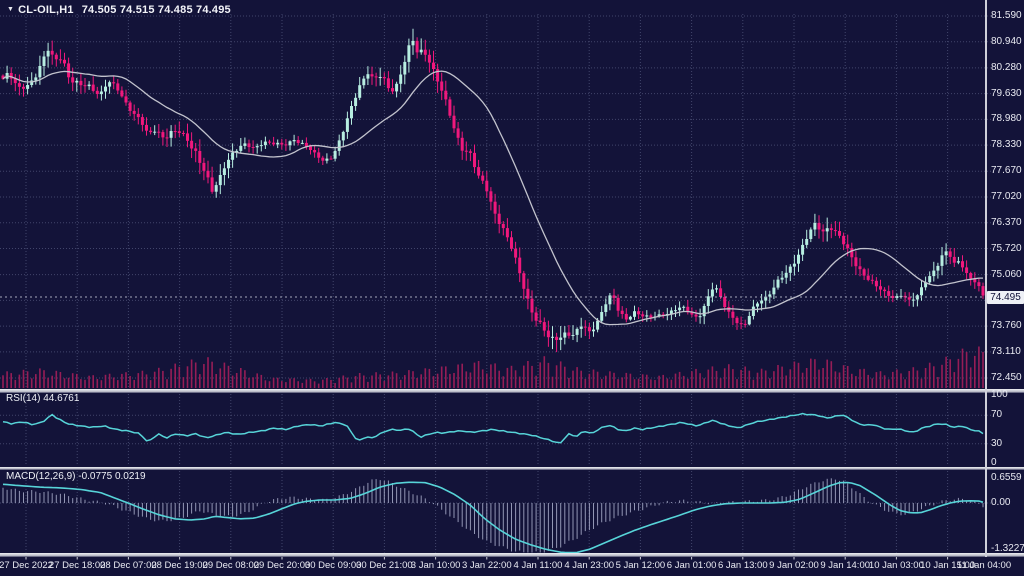 The height and width of the screenshot is (576, 1024). What do you see at coordinates (589, 565) in the screenshot?
I see `time-axis-label: 4 Jan 23:00` at bounding box center [589, 565].